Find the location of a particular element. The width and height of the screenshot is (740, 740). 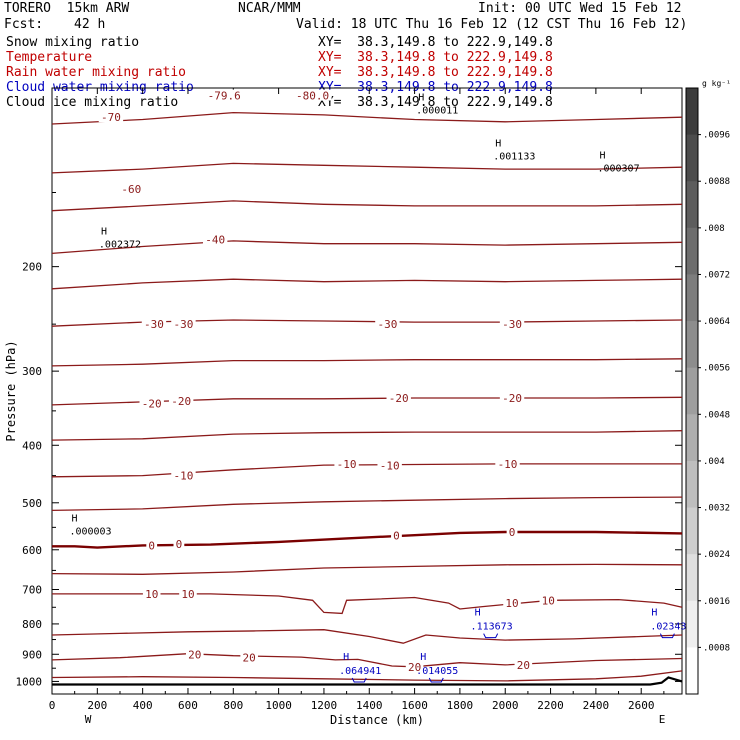

y-tick-label: 900 is located at coordinates (32, 654).